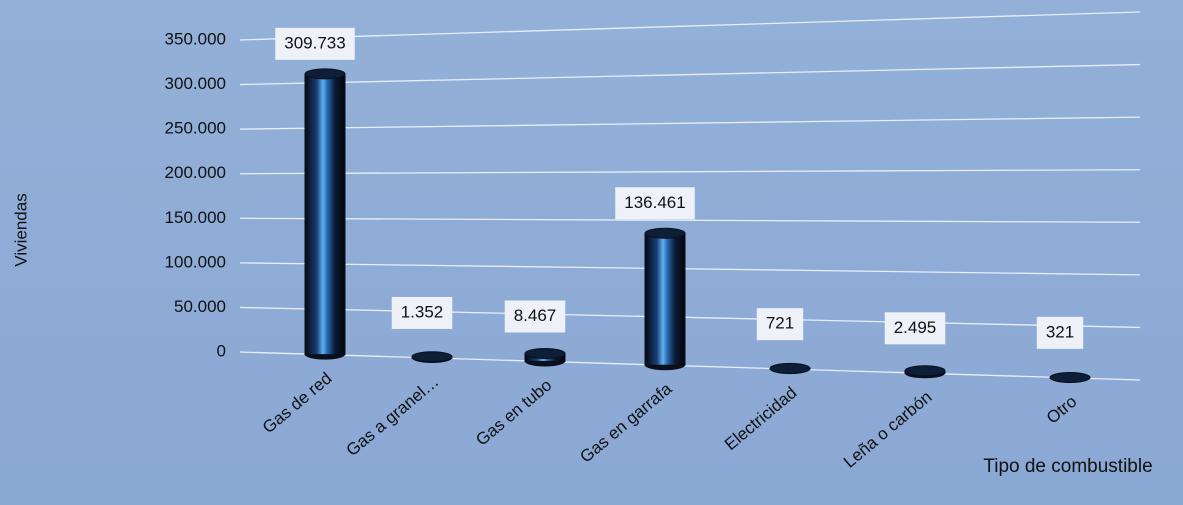 This screenshot has width=1183, height=505. I want to click on y-tick-label: 300.000, so click(195, 83).